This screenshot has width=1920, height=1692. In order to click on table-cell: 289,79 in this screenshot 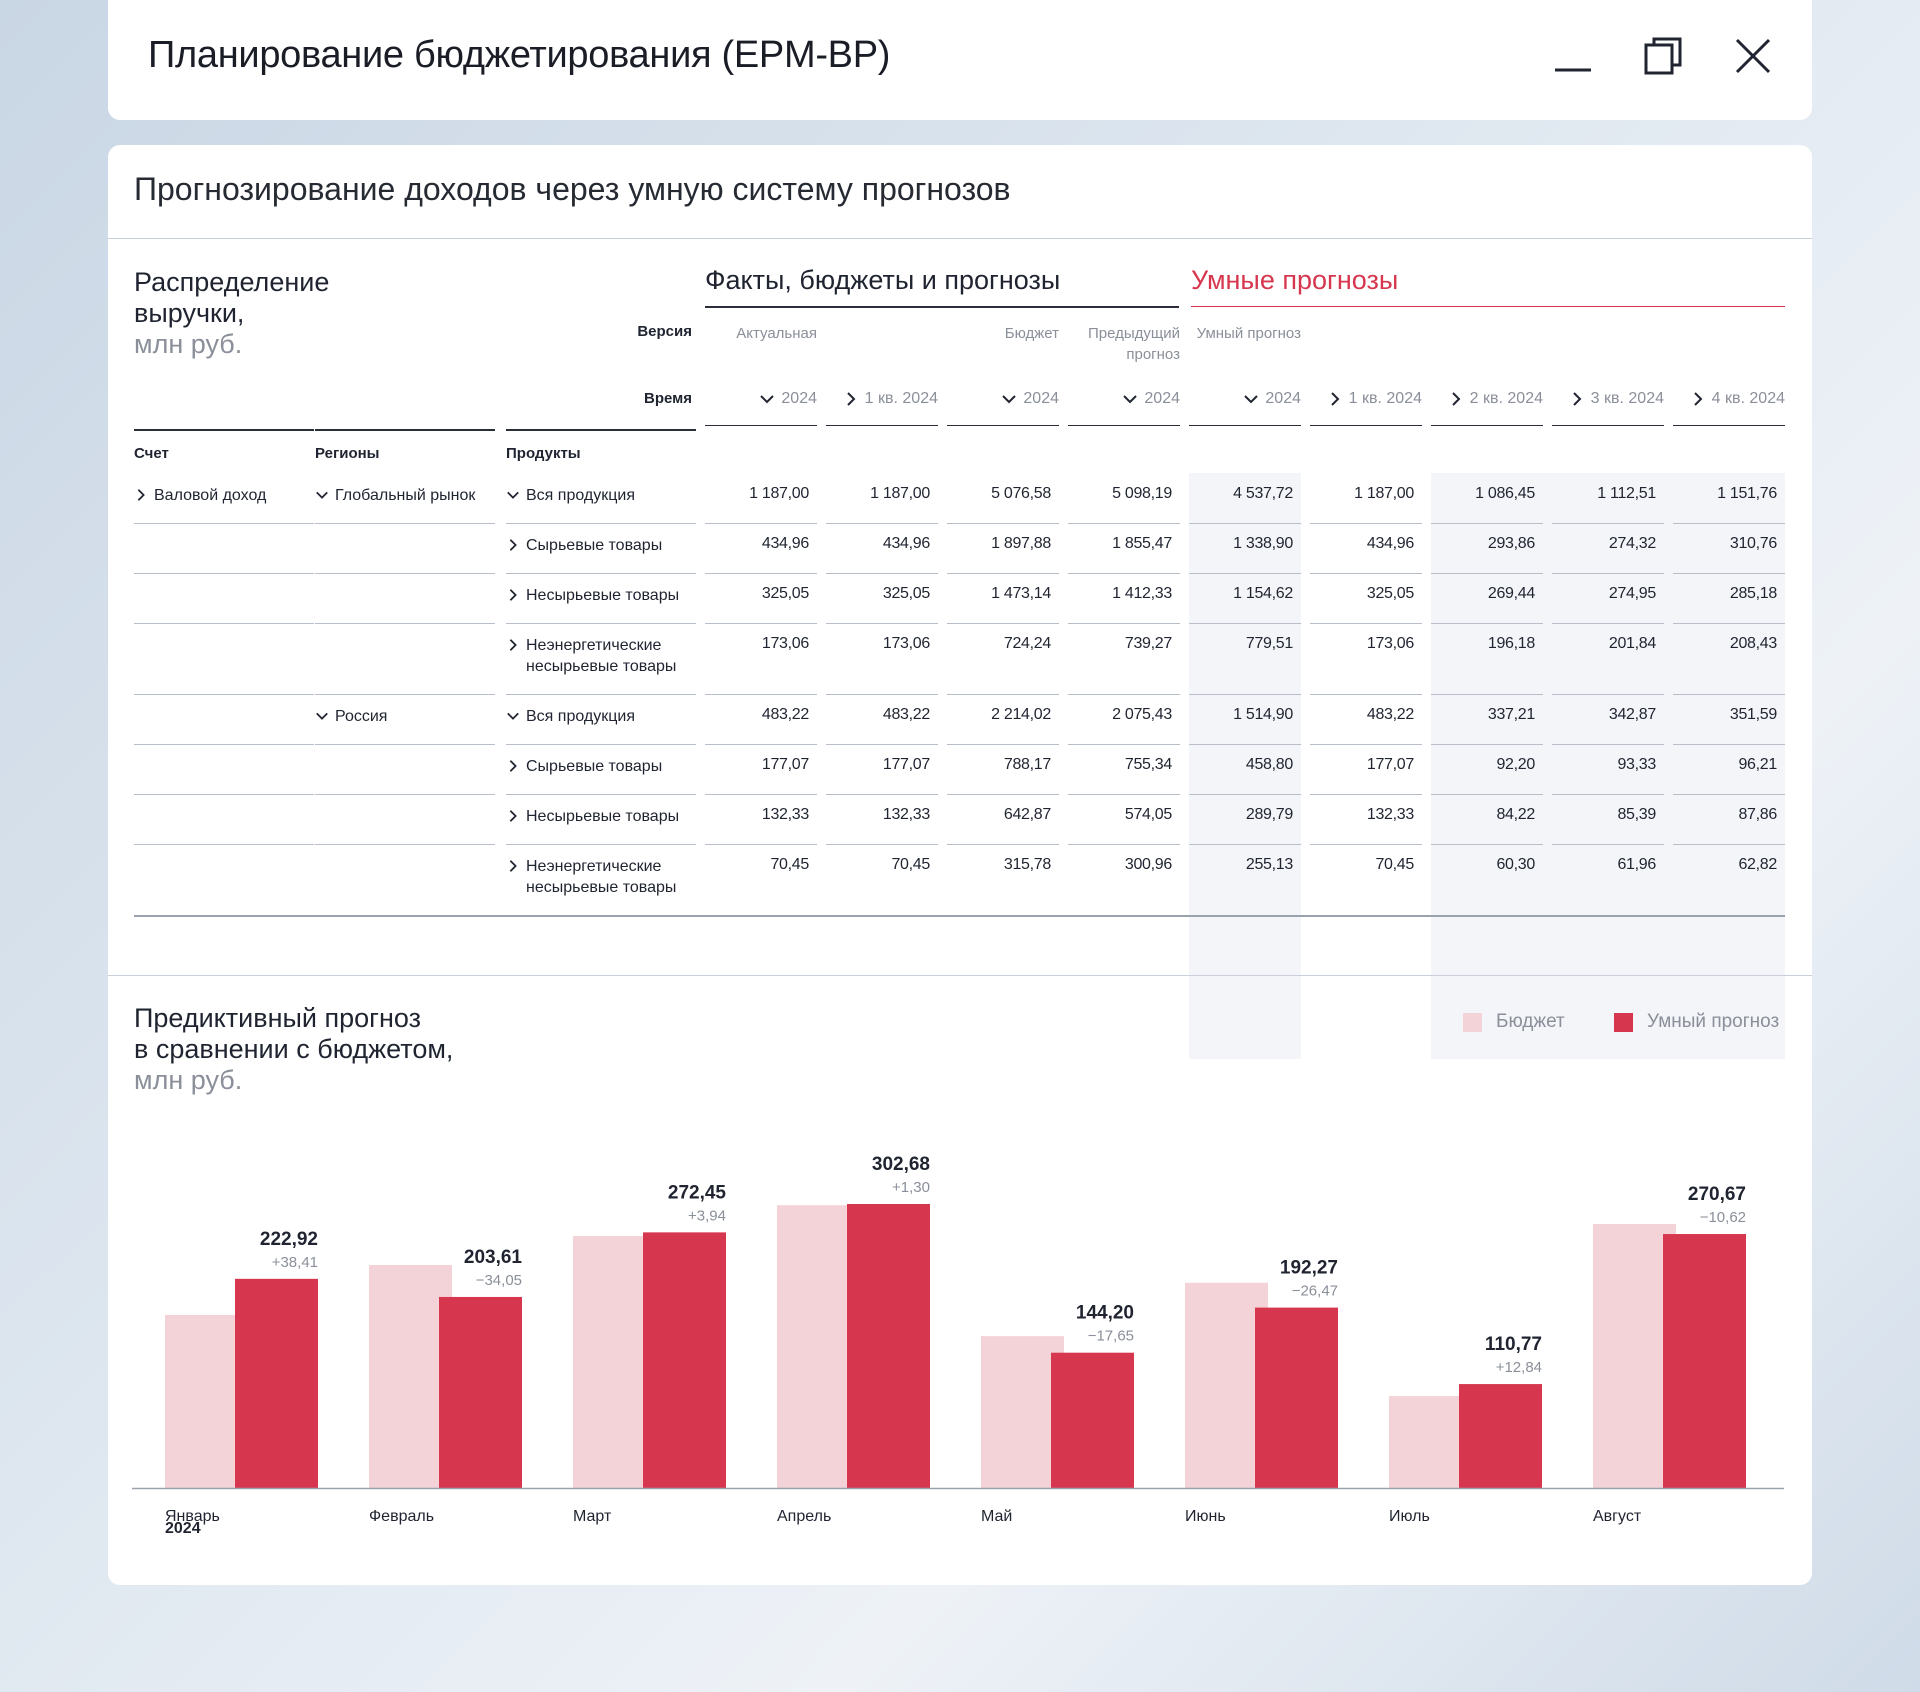, I will do `click(1269, 814)`.